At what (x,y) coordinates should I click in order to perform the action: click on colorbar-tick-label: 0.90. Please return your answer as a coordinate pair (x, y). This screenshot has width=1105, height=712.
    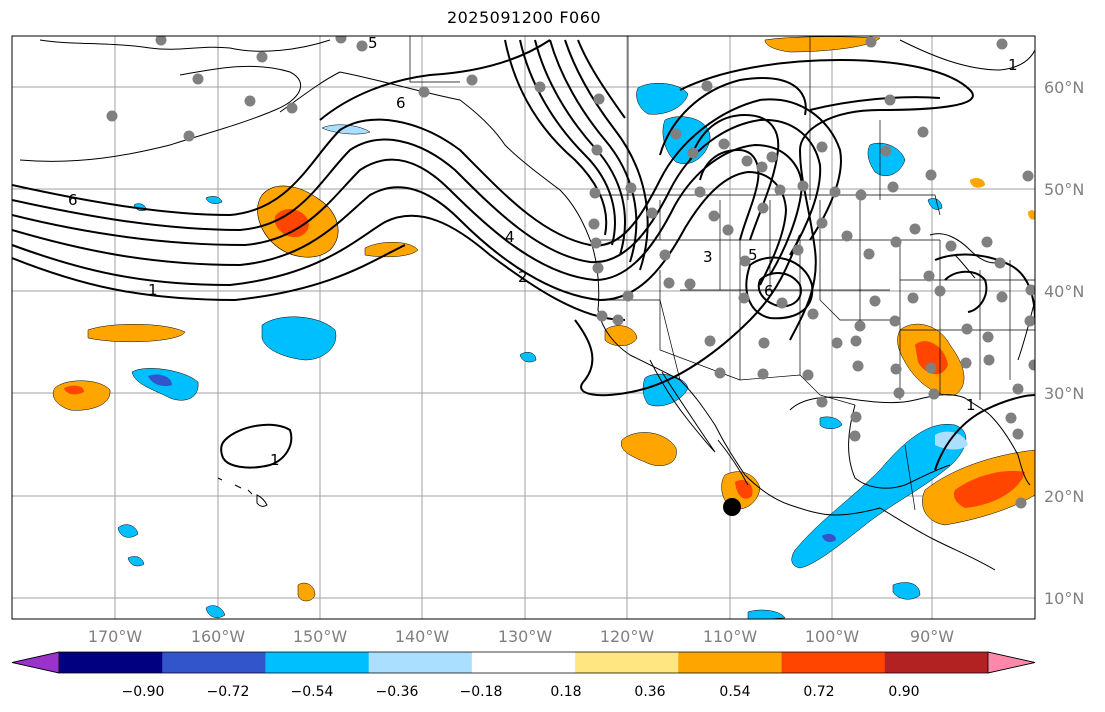
    Looking at the image, I should click on (903, 692).